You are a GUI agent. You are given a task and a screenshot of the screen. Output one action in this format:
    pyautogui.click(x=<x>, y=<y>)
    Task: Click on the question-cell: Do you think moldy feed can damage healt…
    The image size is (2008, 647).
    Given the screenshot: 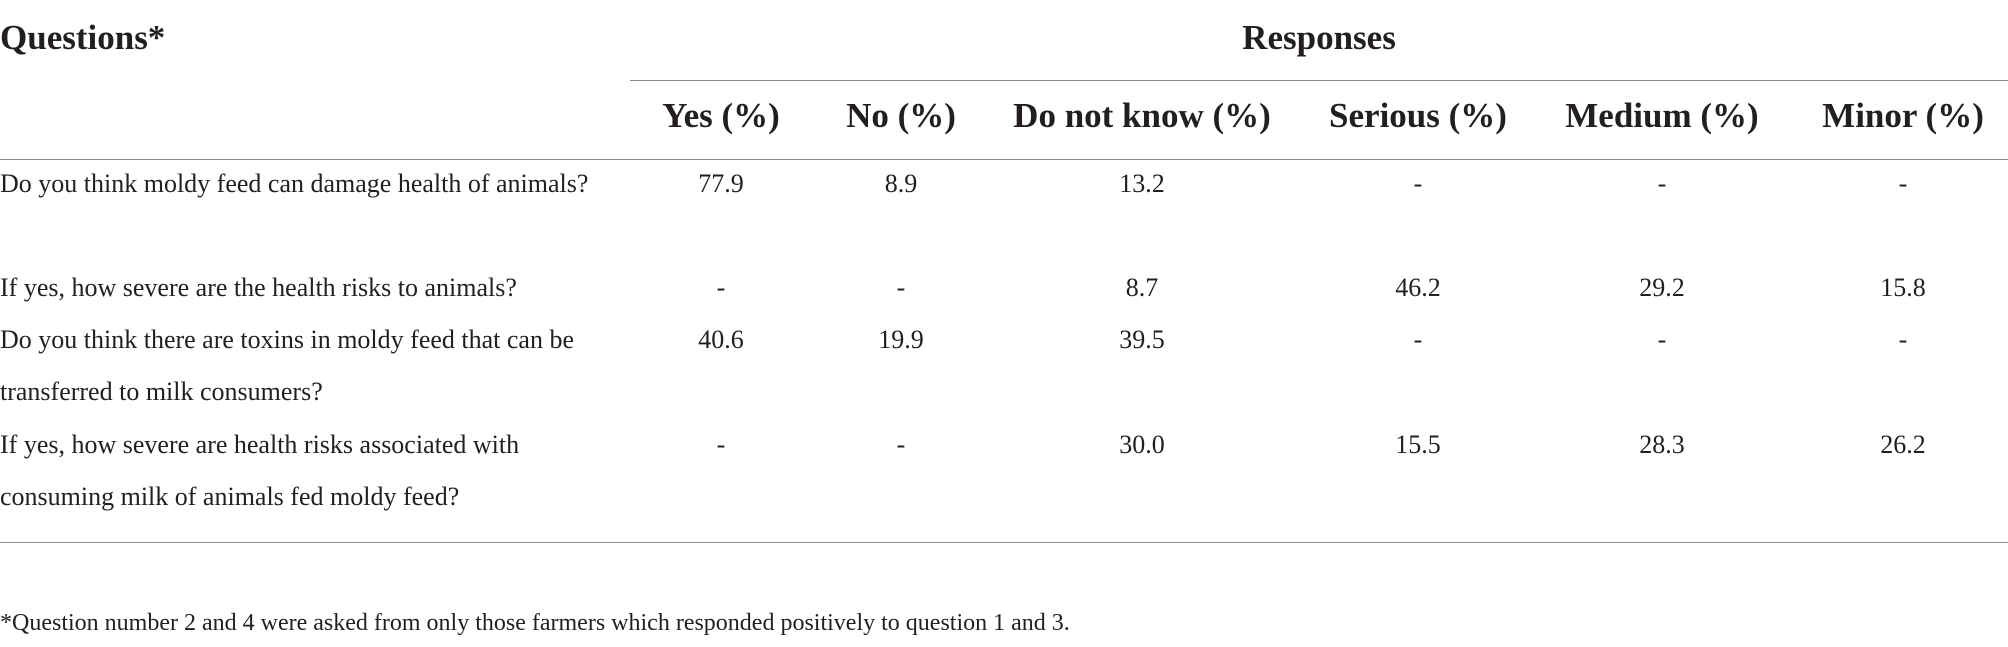 What is the action you would take?
    pyautogui.click(x=294, y=183)
    